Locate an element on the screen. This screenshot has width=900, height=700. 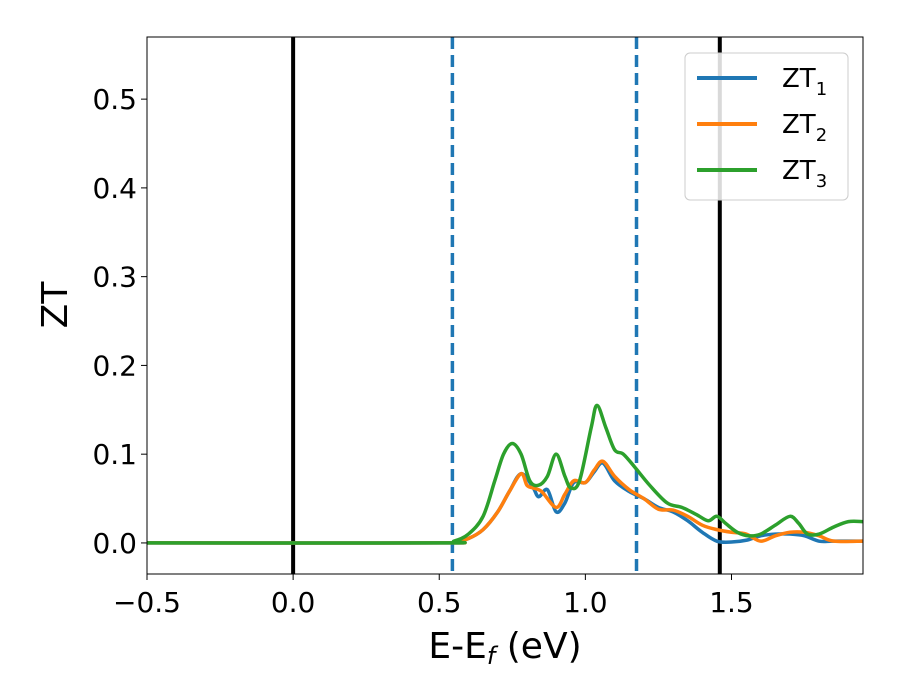
y-tick-label: 0.4 is located at coordinates (114, 188).